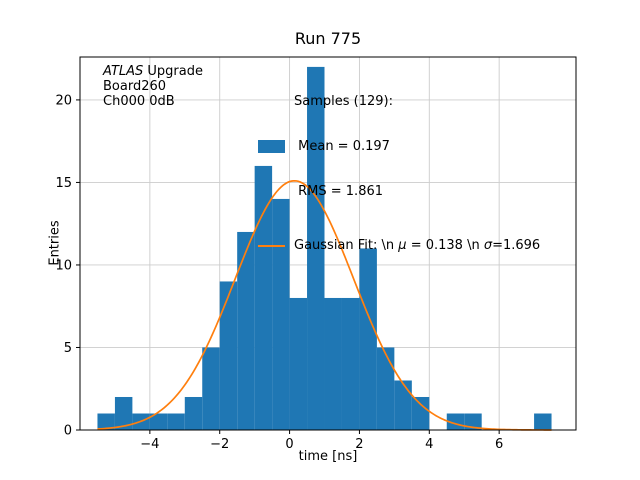  I want to click on annotation-line-3: Ch000 0dB, so click(139, 101).